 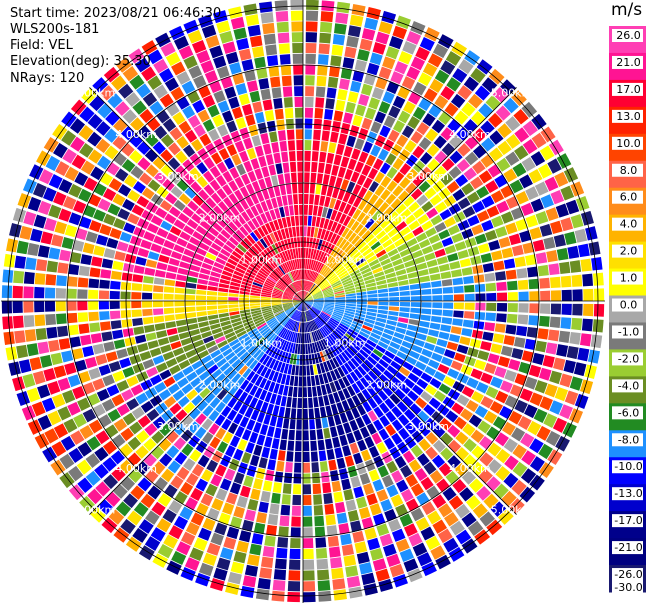 I want to click on ring-label: 2.00km, so click(x=387, y=384).